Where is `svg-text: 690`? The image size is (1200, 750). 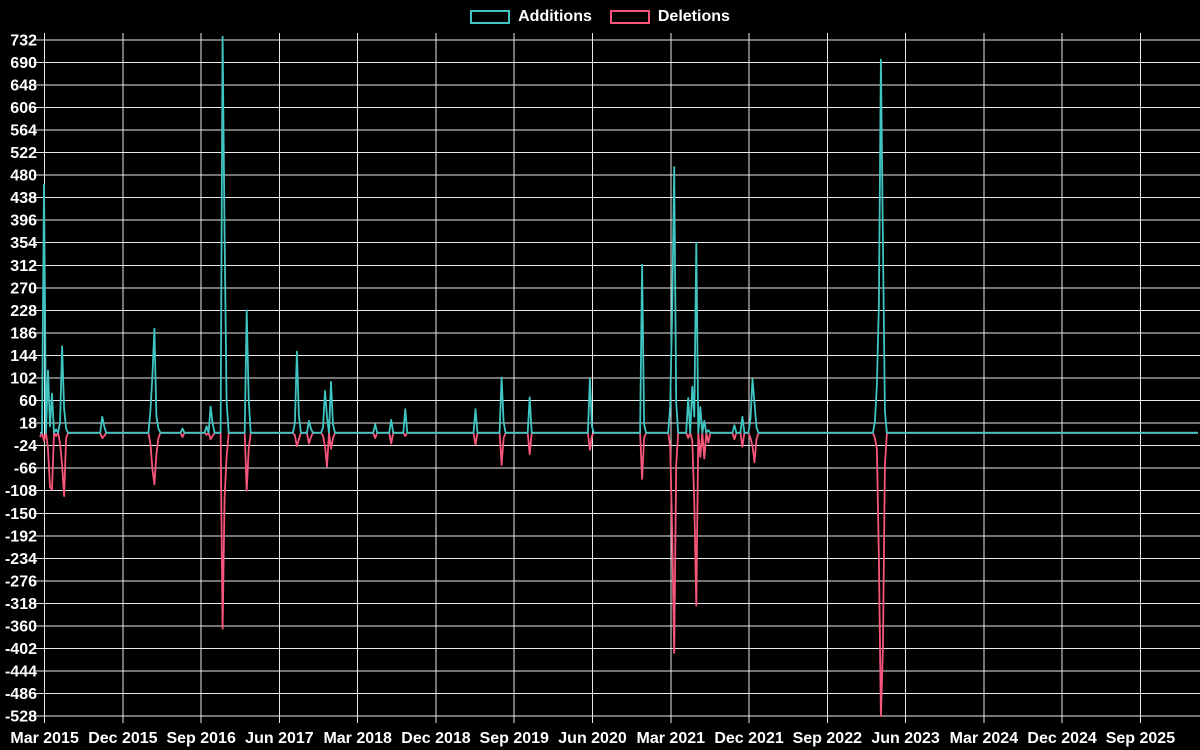 svg-text: 690 is located at coordinates (23, 63).